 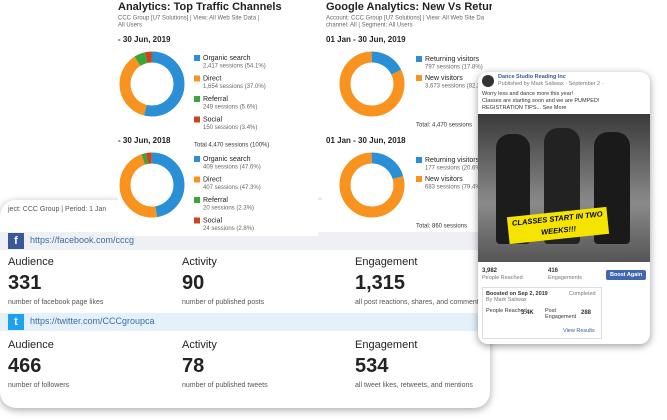 What do you see at coordinates (39, 385) in the screenshot?
I see `metric-caption: number of followers` at bounding box center [39, 385].